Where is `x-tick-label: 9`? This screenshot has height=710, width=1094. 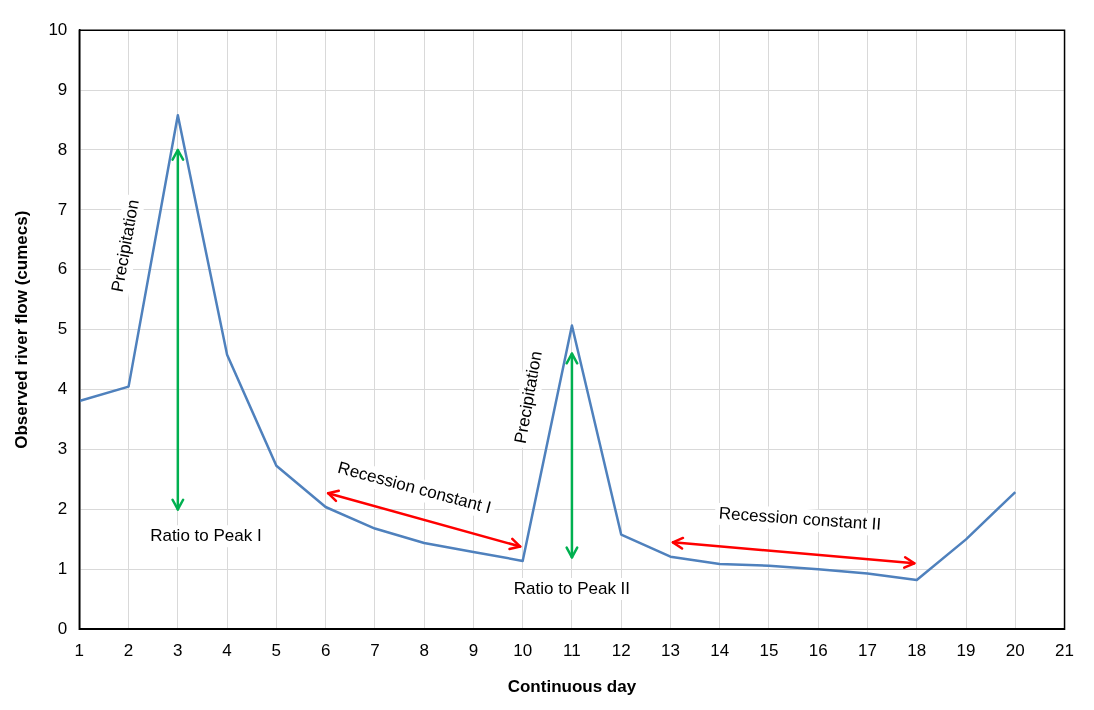 x-tick-label: 9 is located at coordinates (473, 651).